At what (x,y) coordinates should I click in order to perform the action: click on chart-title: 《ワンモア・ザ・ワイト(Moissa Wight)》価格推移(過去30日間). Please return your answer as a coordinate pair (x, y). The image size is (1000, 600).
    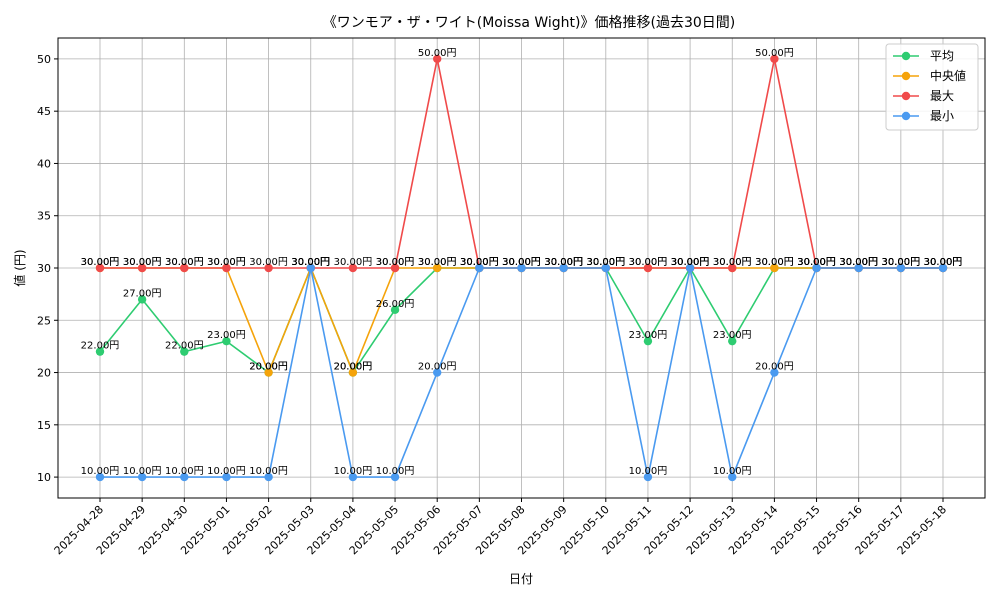
    Looking at the image, I should click on (529, 23).